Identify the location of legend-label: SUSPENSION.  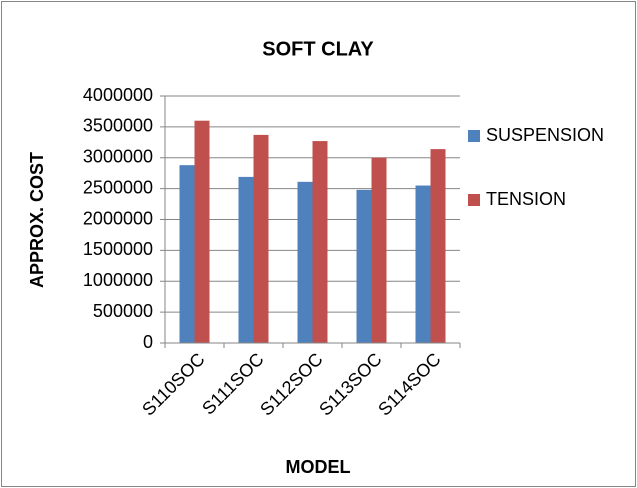
(545, 135).